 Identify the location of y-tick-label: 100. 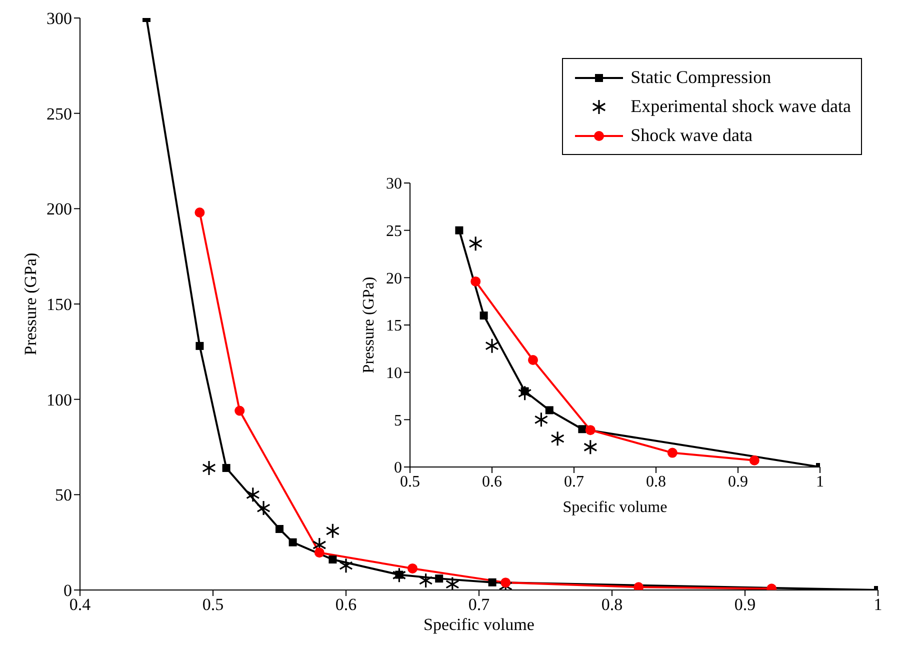
(59, 400).